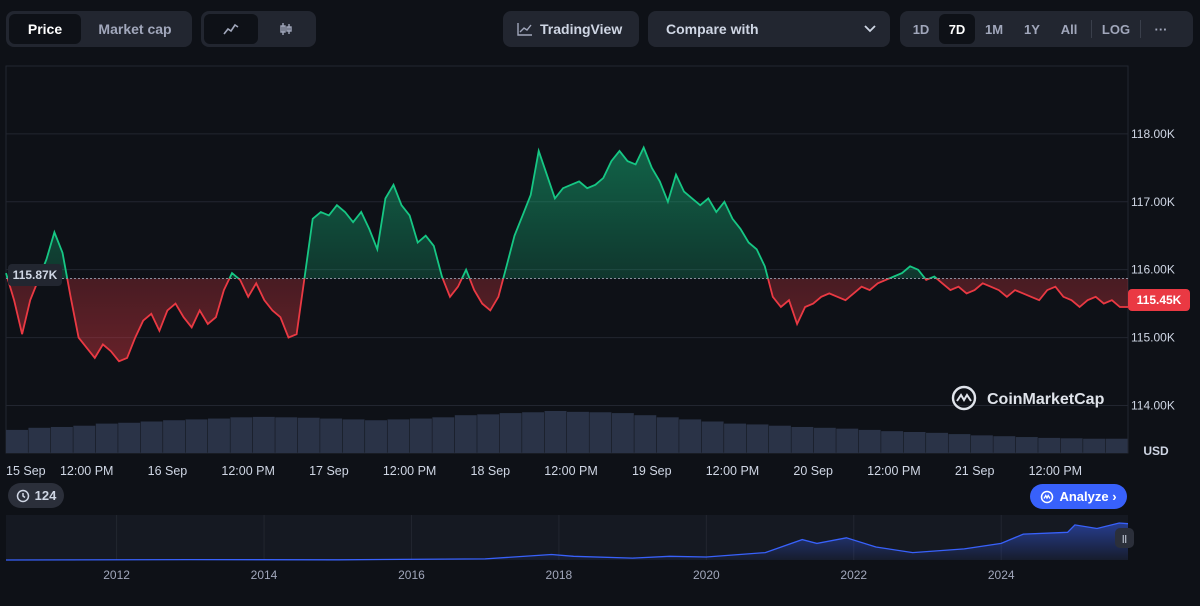 The height and width of the screenshot is (606, 1200). What do you see at coordinates (769, 29) in the screenshot?
I see `compare-with-select: Compare with` at bounding box center [769, 29].